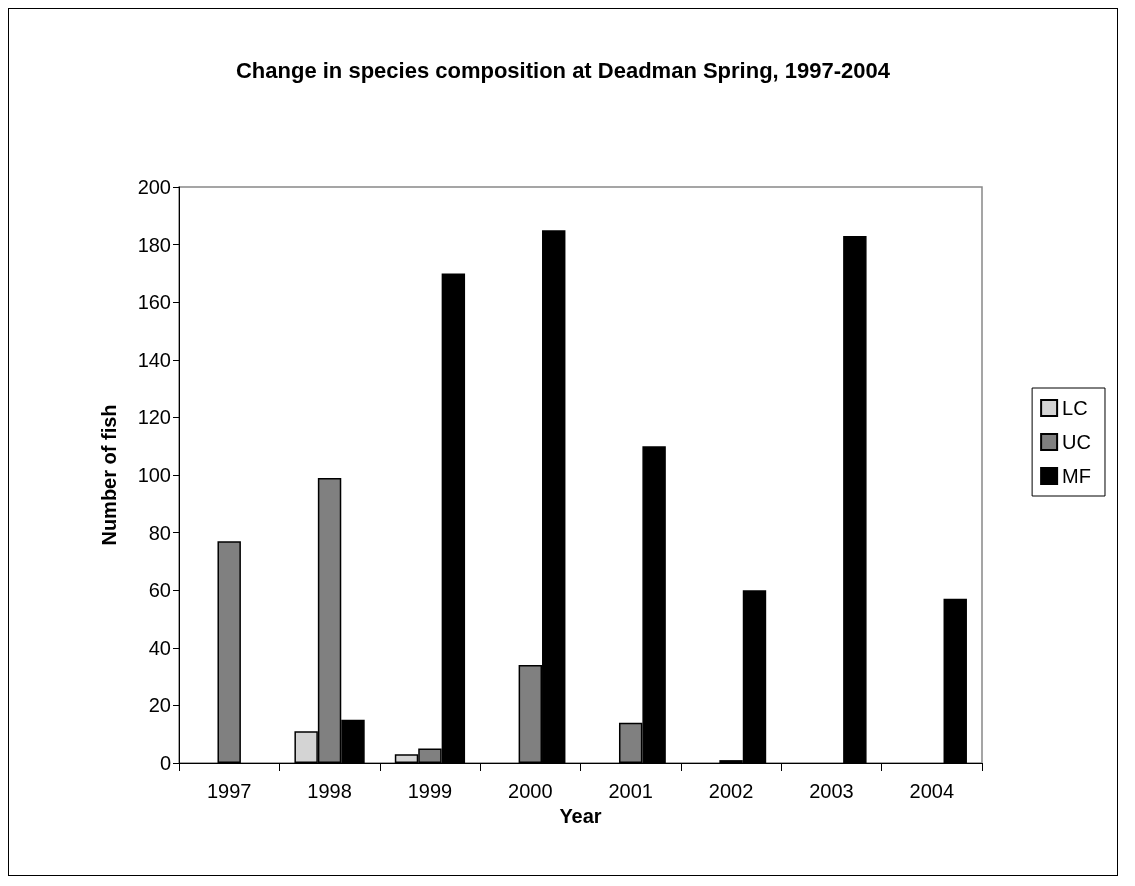 The image size is (1135, 886). I want to click on legend-label: MF, so click(1076, 476).